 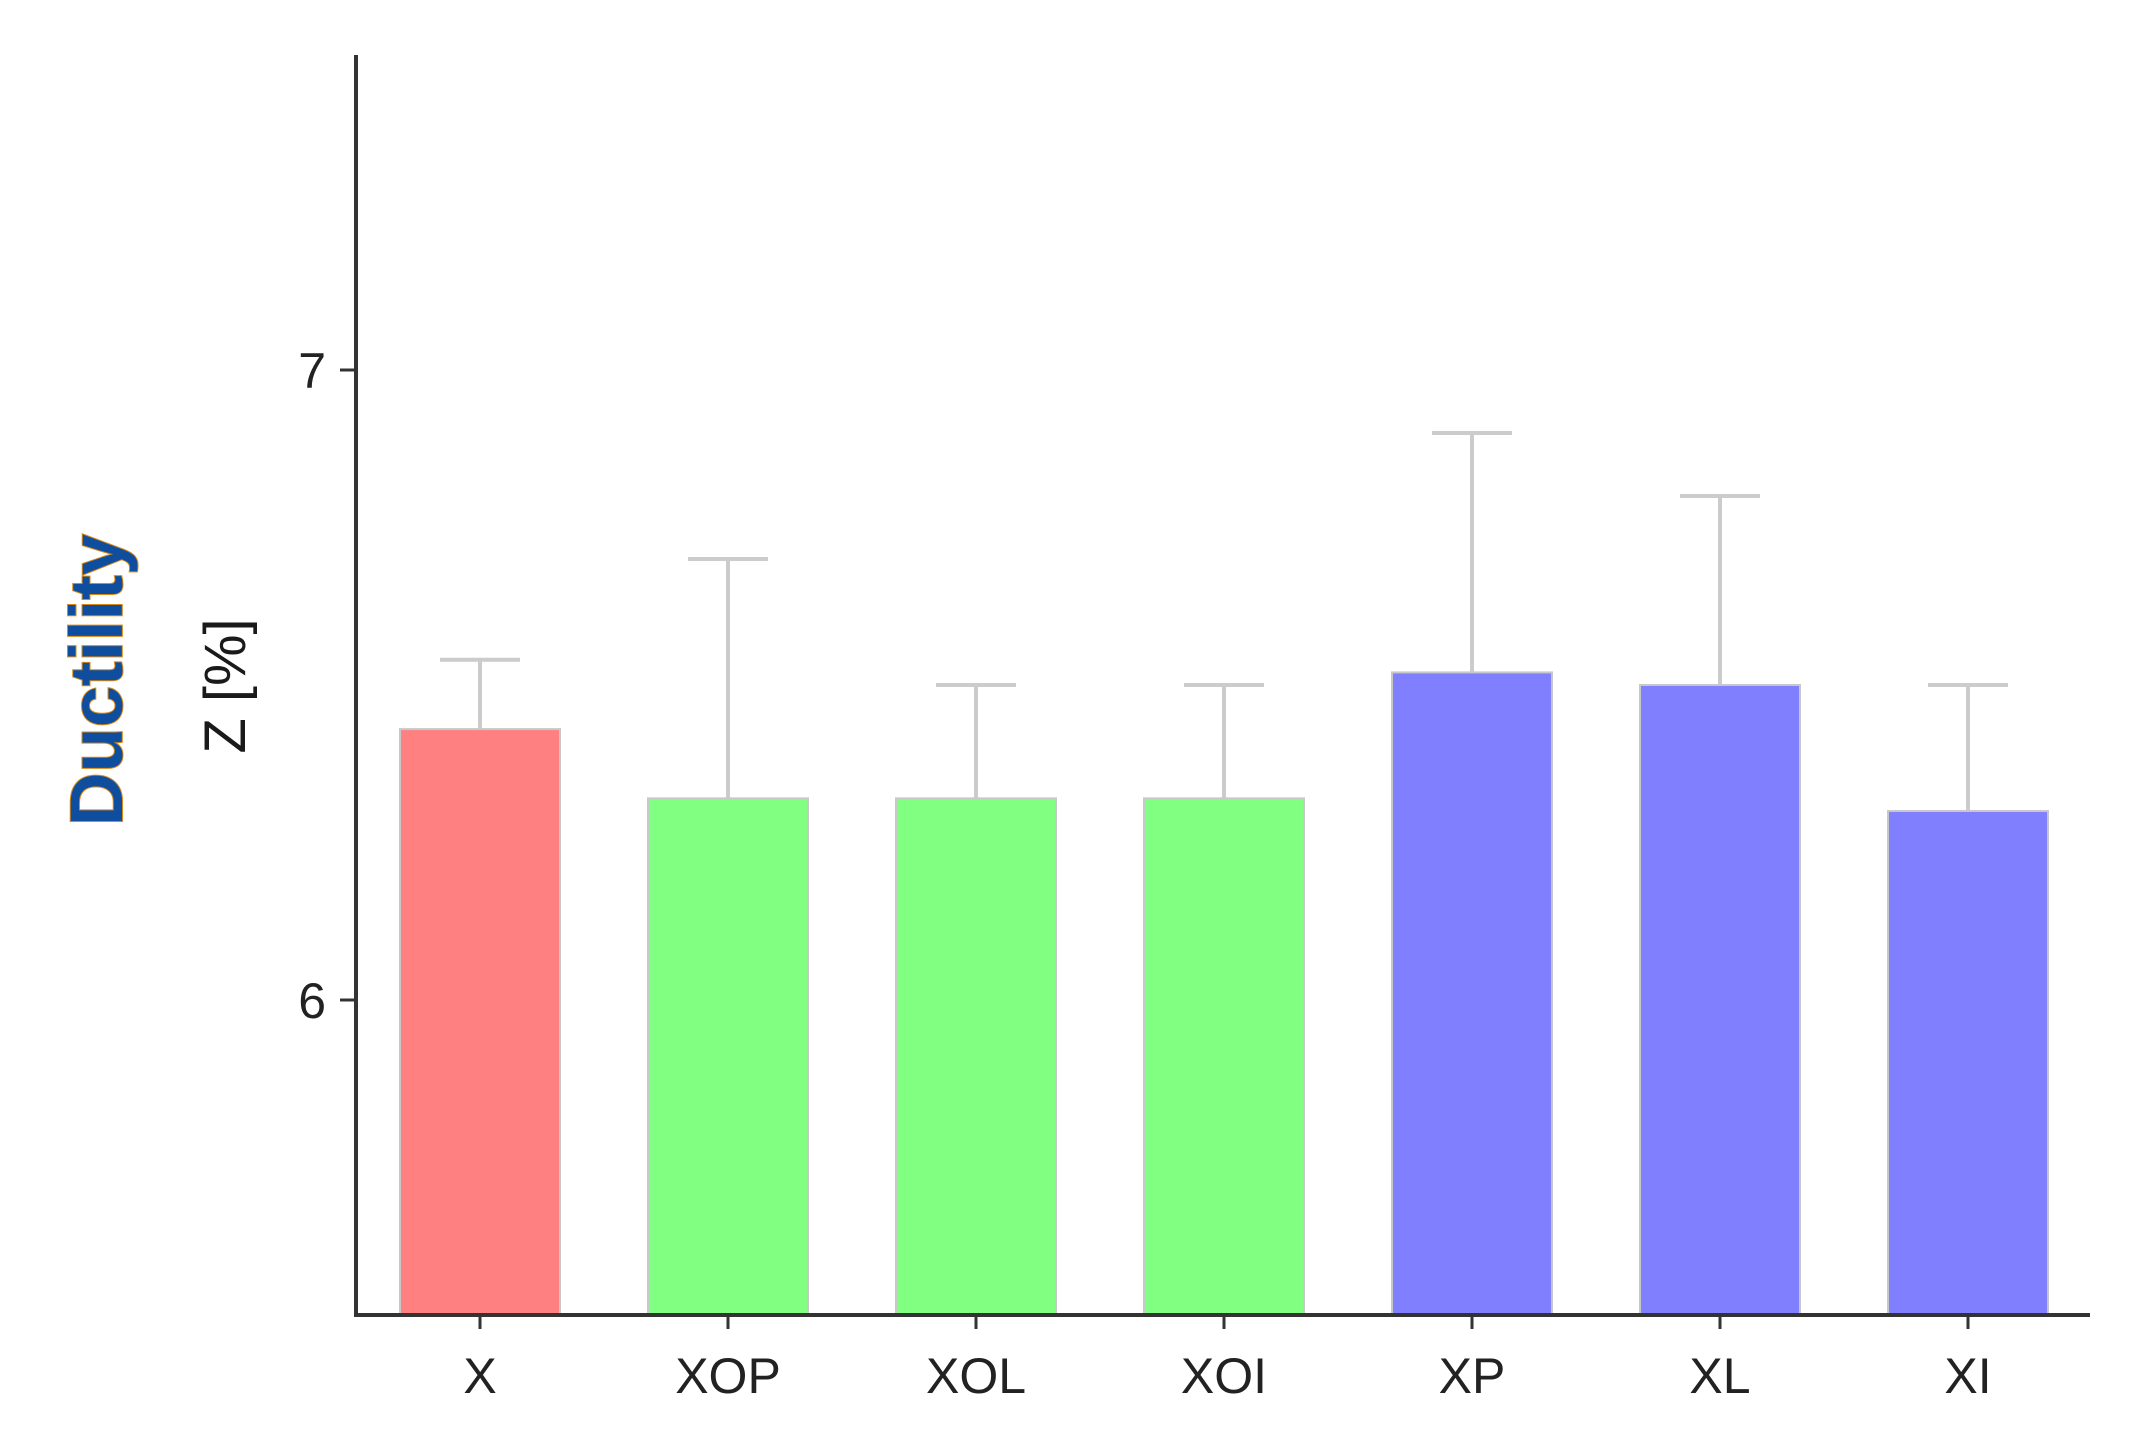 I want to click on bar-xi, so click(x=1968, y=1063).